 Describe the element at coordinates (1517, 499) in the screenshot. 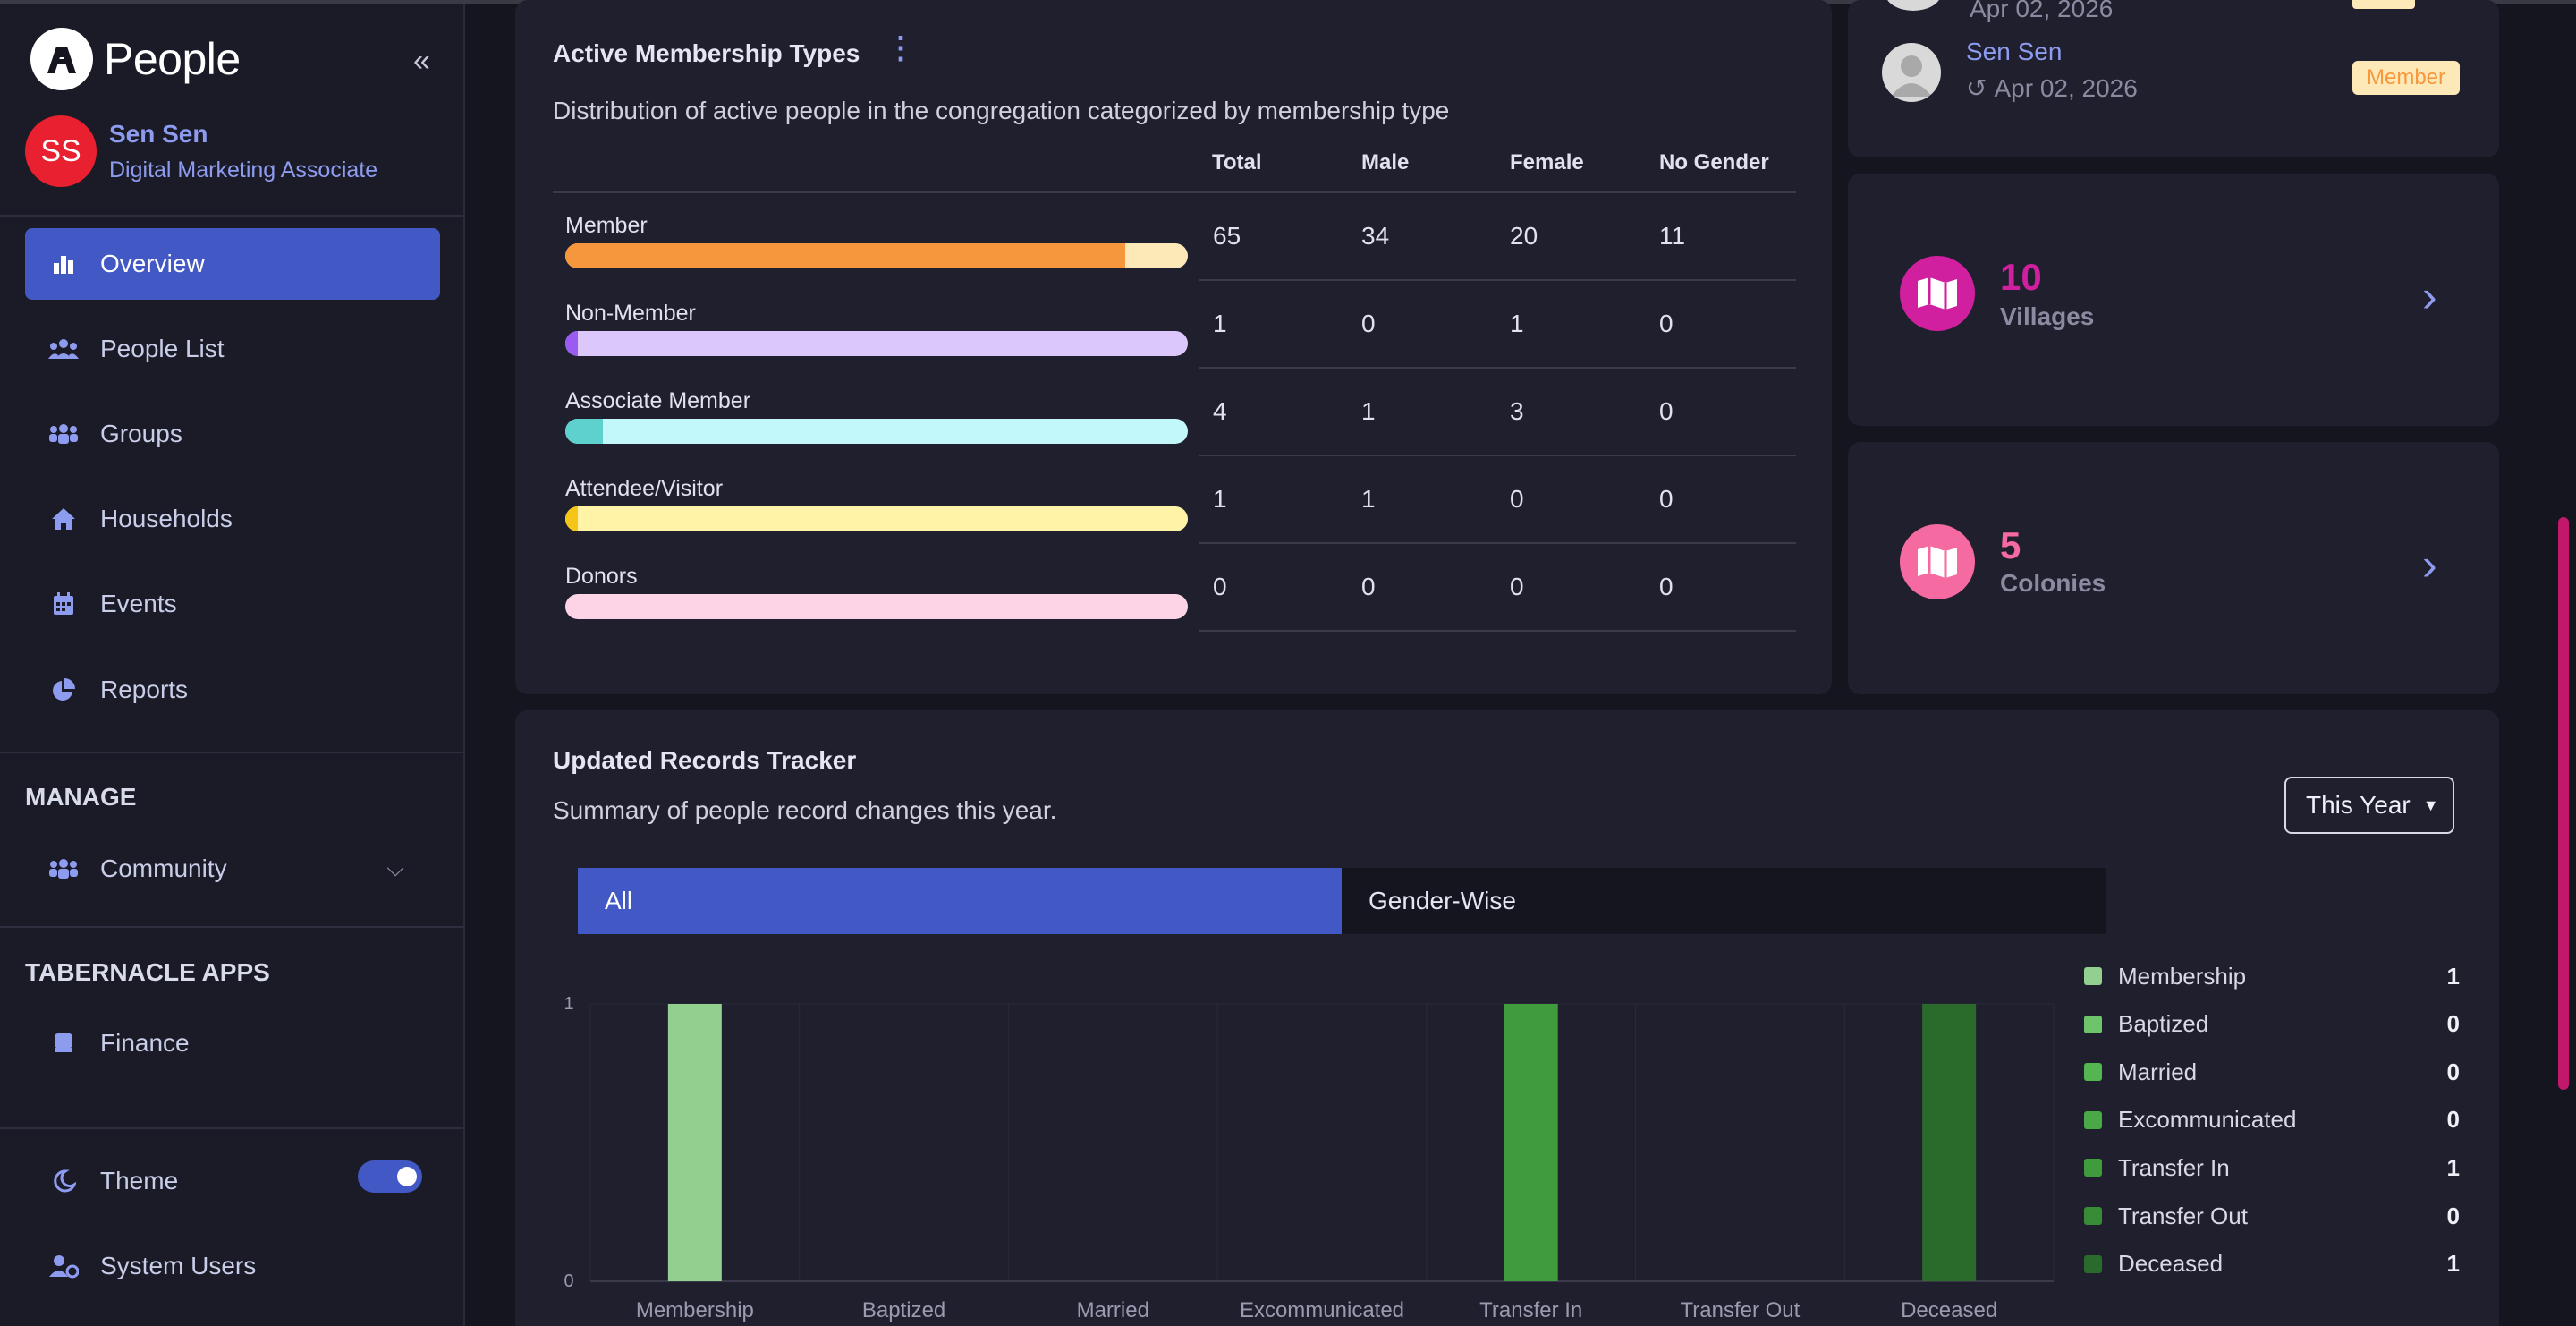

I see `membership-female-value: 0` at that location.